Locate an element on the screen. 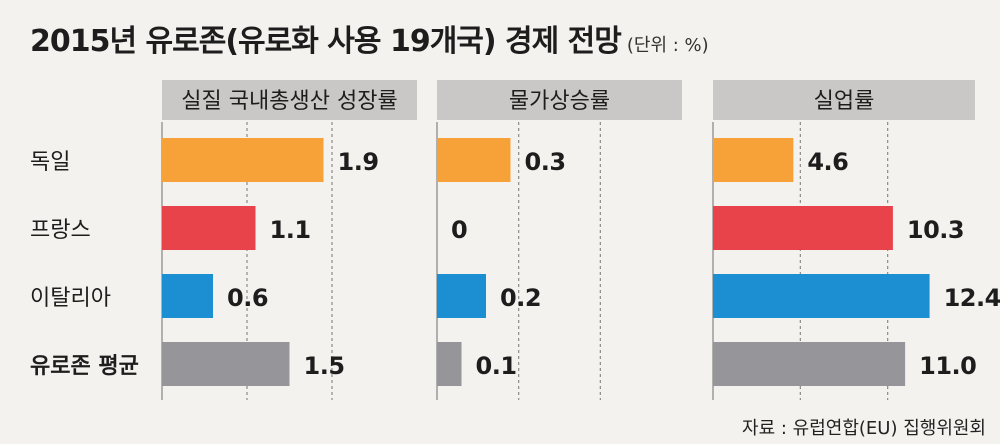 The width and height of the screenshot is (1000, 444). chart-title-text: 2015년 유로존(유로화 사용 19개국) 경제 전망 is located at coordinates (326, 41).